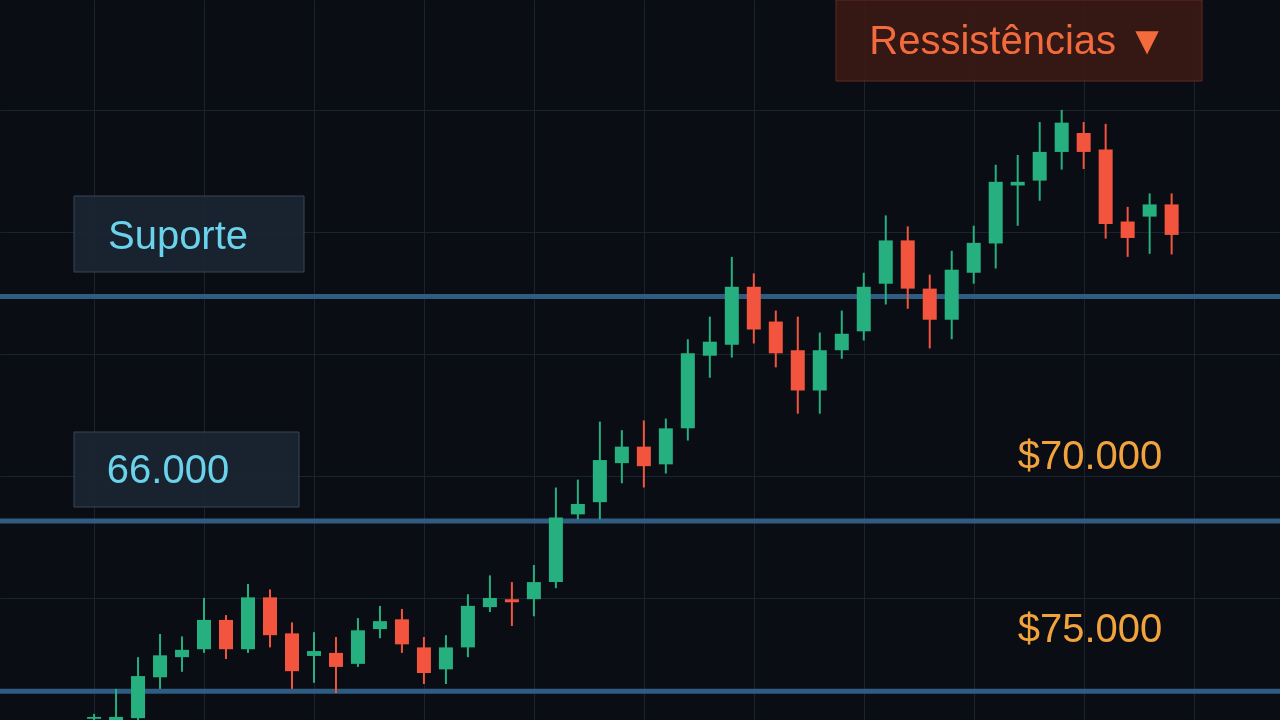 The width and height of the screenshot is (1280, 720). What do you see at coordinates (168, 469) in the screenshot?
I see `annotation: 66.000` at bounding box center [168, 469].